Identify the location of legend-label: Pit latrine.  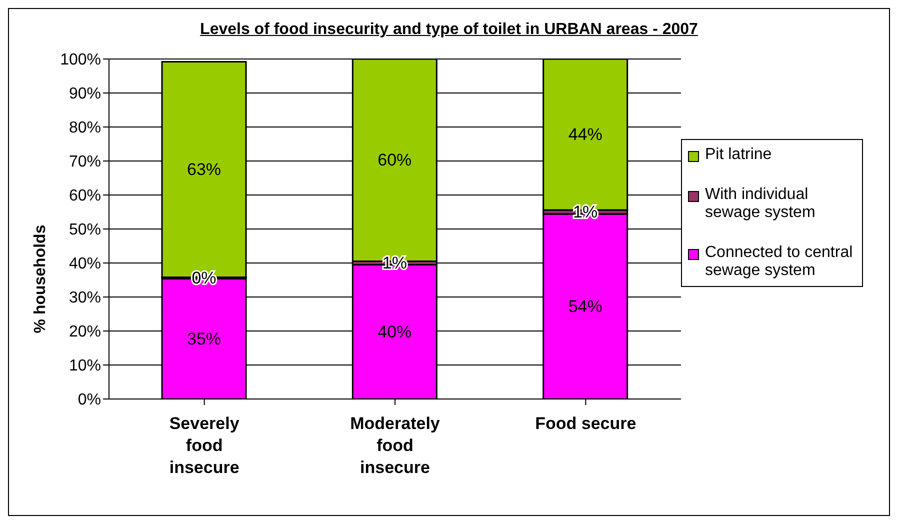
(738, 155).